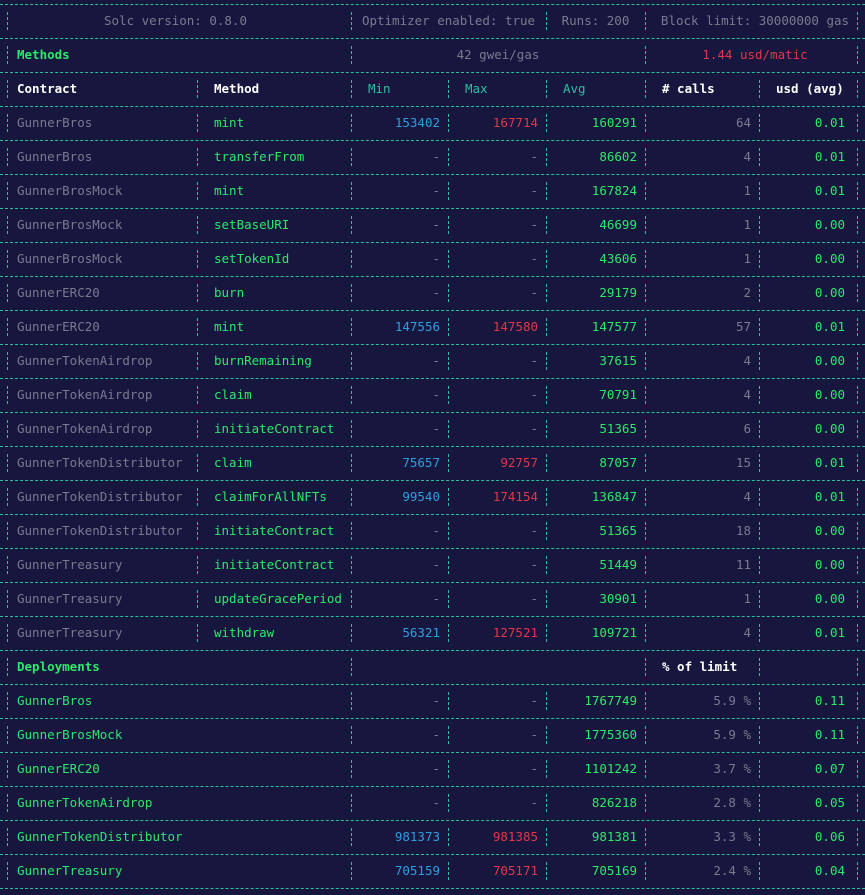 The height and width of the screenshot is (895, 865). I want to click on methods-title: Methods, so click(43, 54).